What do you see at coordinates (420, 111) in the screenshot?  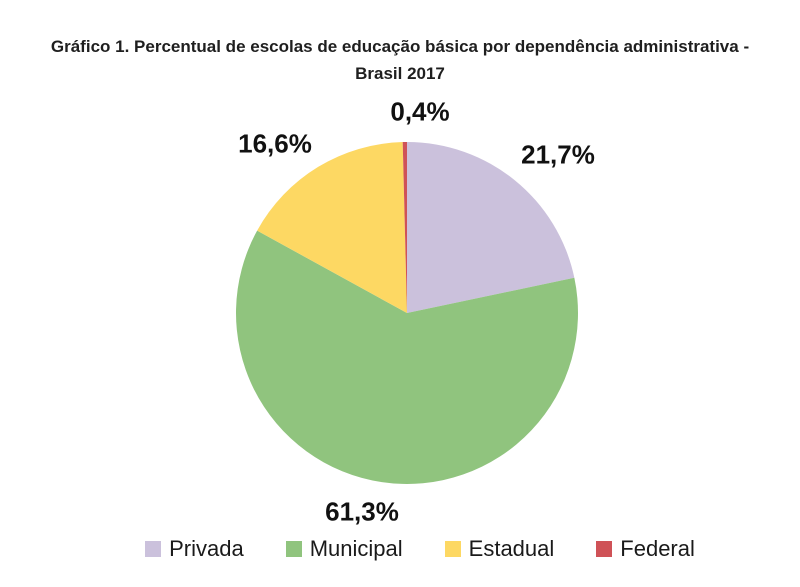 I see `data-label-federal: 0,4%` at bounding box center [420, 111].